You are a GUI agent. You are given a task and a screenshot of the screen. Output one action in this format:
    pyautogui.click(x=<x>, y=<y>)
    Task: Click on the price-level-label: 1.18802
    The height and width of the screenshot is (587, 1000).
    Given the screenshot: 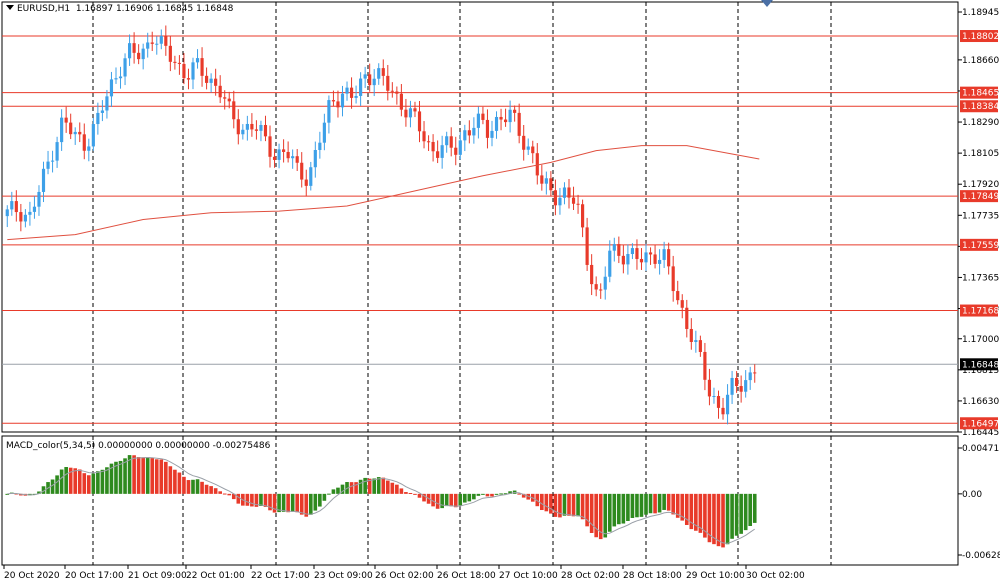 What is the action you would take?
    pyautogui.click(x=980, y=37)
    